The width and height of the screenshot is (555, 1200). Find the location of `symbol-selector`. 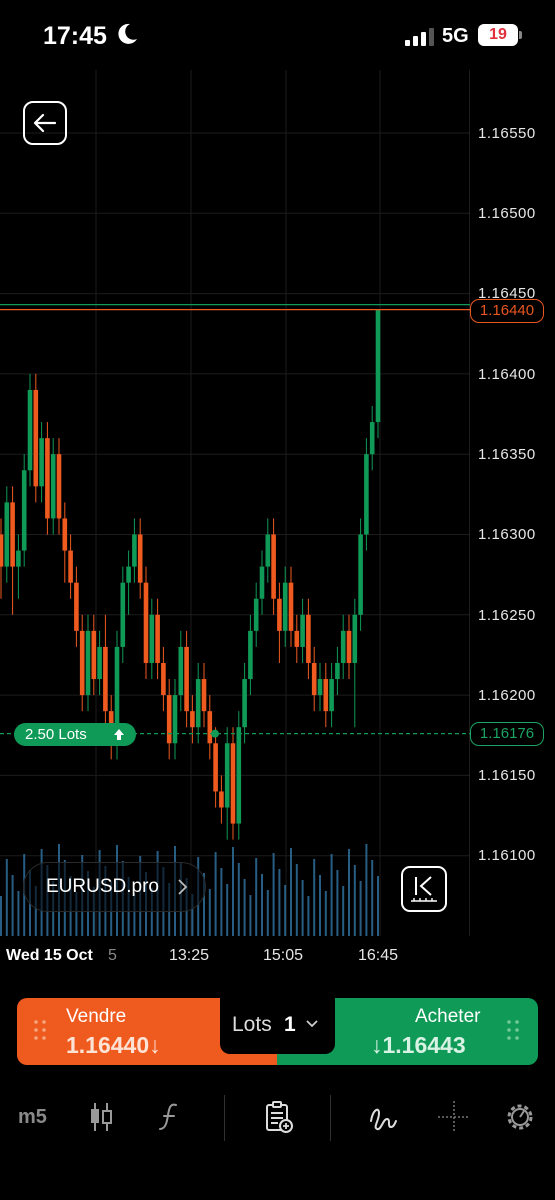

symbol-selector is located at coordinates (114, 887).